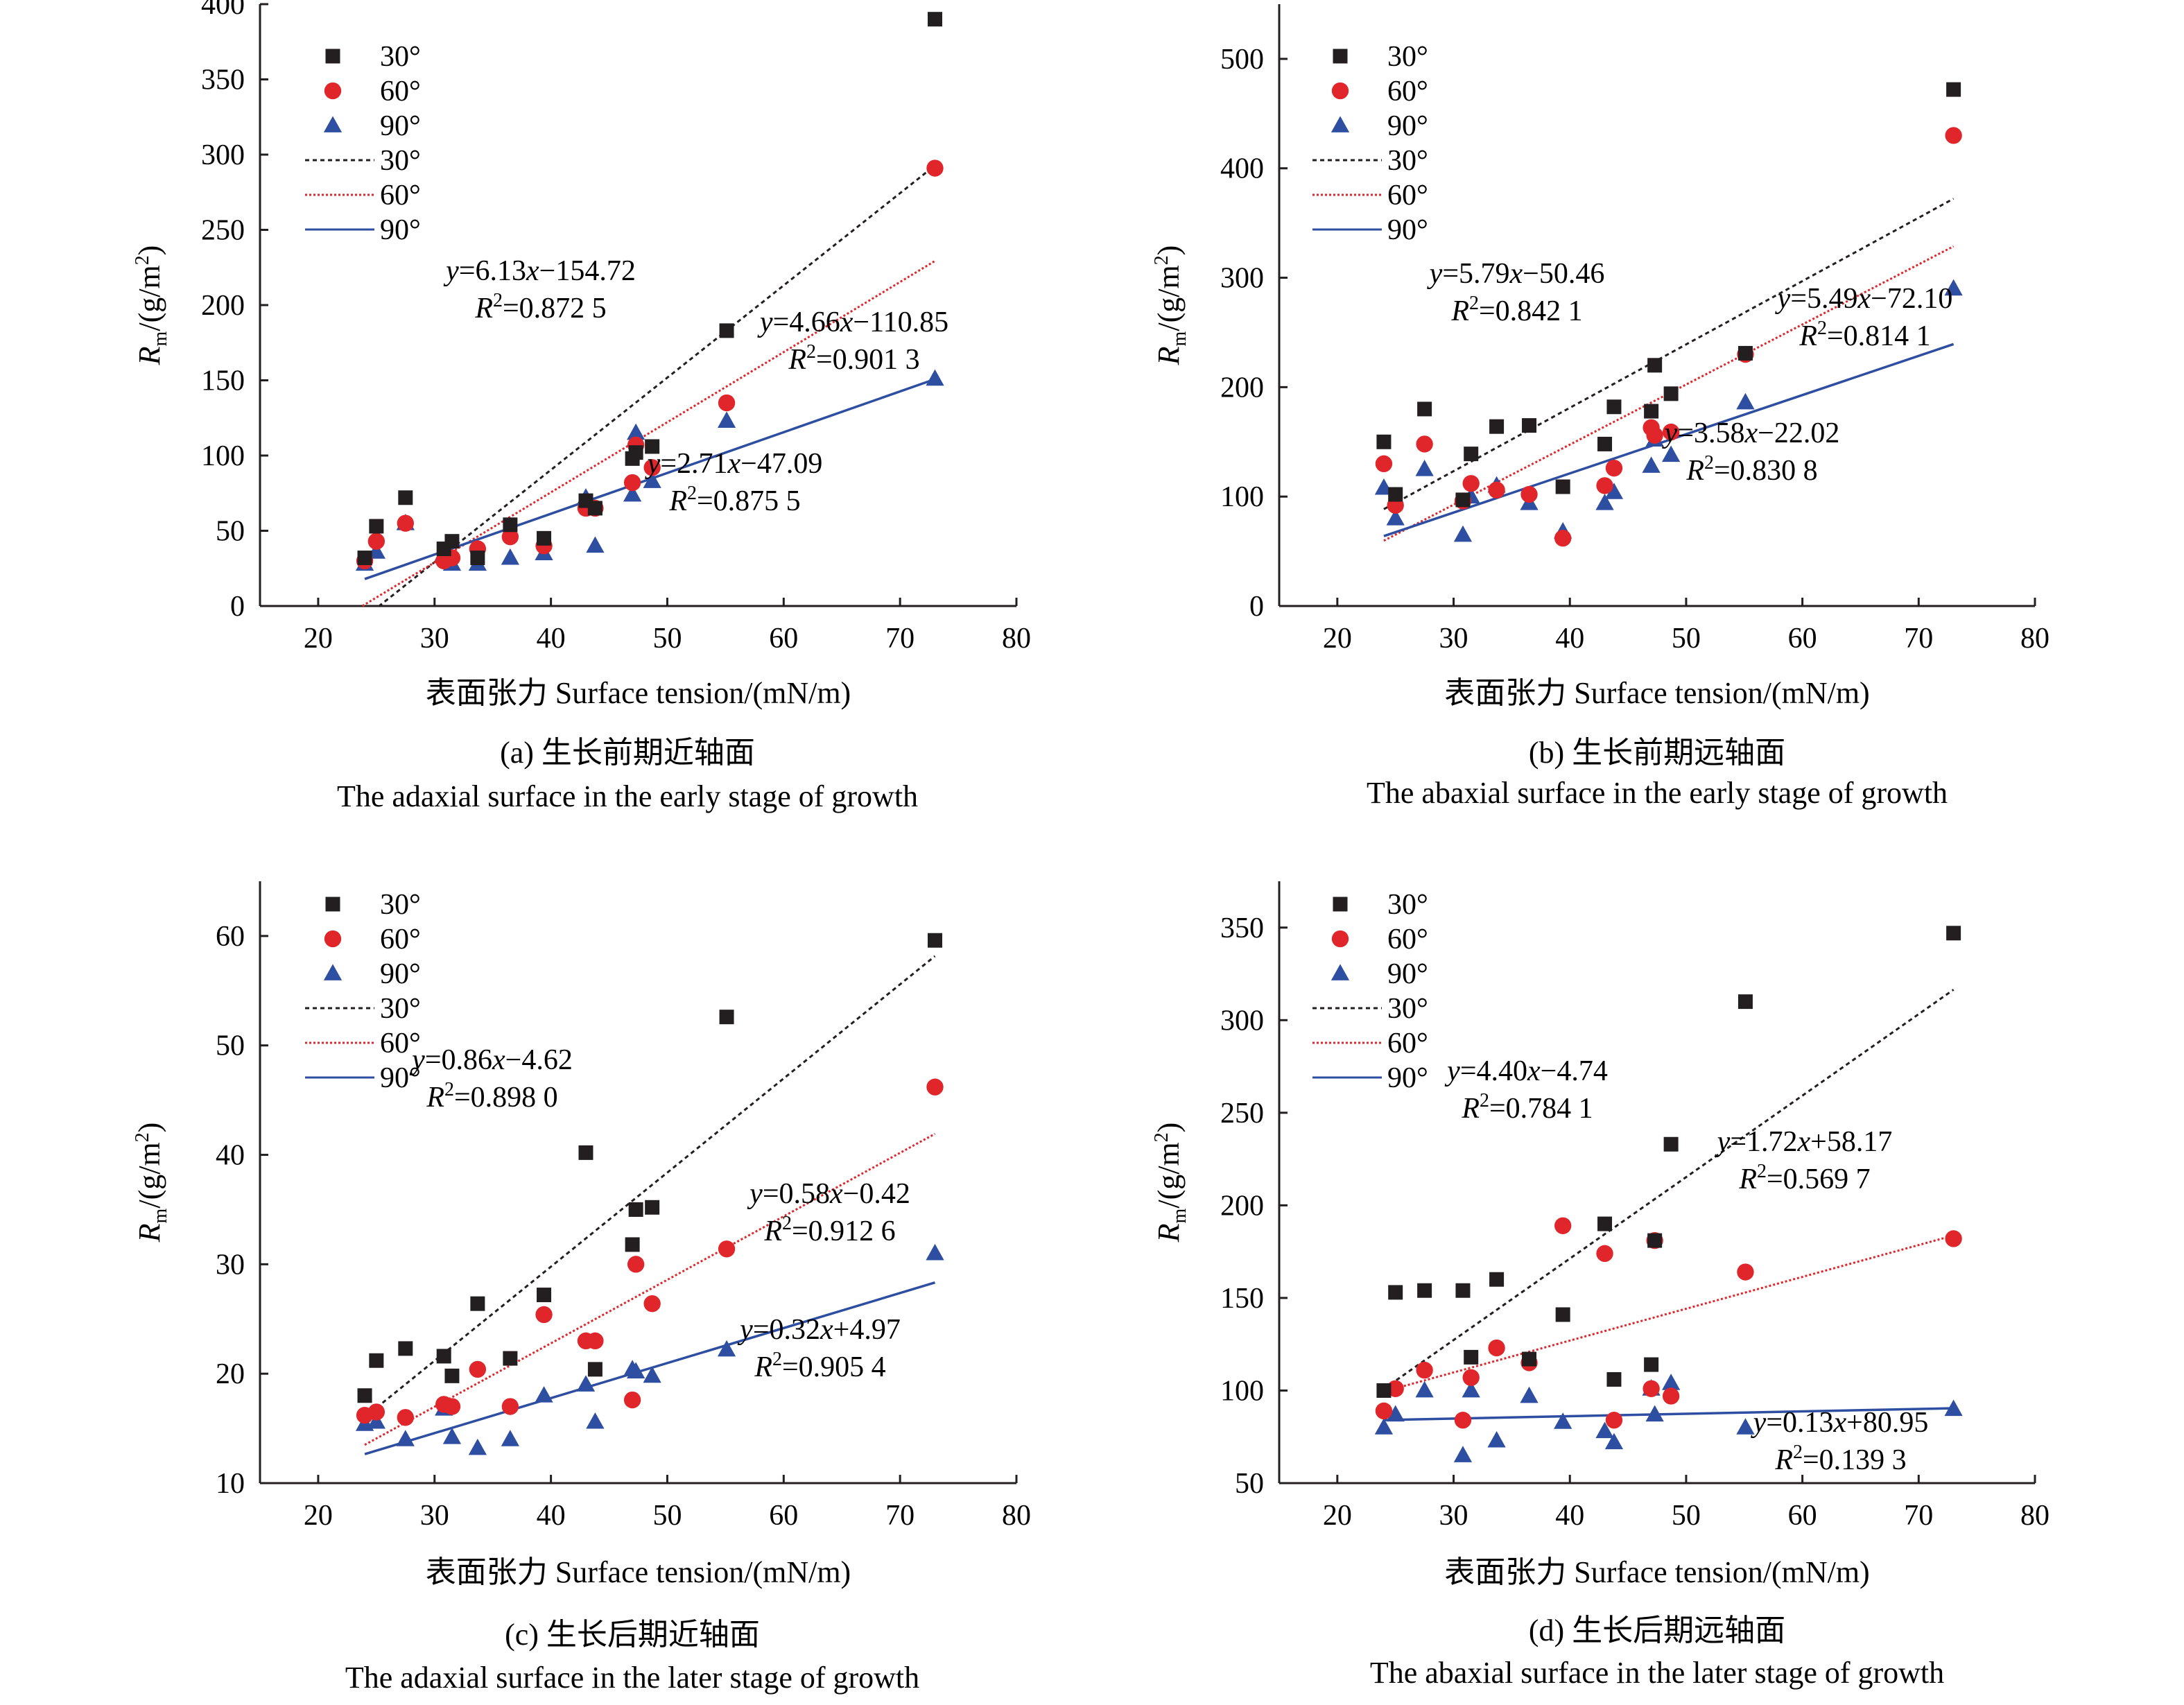 Image resolution: width=2184 pixels, height=1705 pixels. What do you see at coordinates (1454, 1516) in the screenshot?
I see `x-tick-label: 30` at bounding box center [1454, 1516].